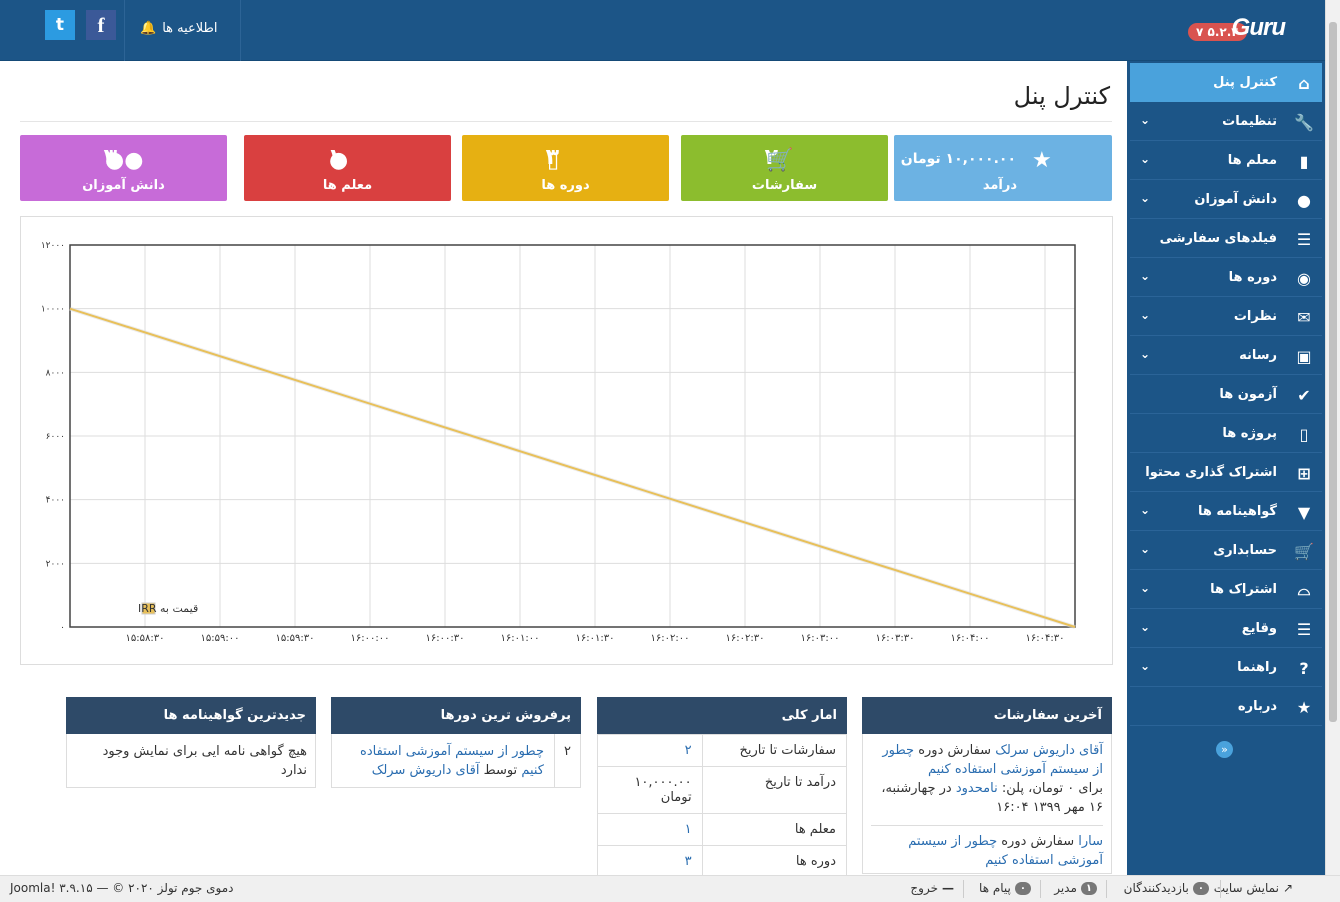 The image size is (1340, 902). What do you see at coordinates (1218, 238) in the screenshot?
I see `sidebar-item-label: فیلدهای سفارشی` at bounding box center [1218, 238].